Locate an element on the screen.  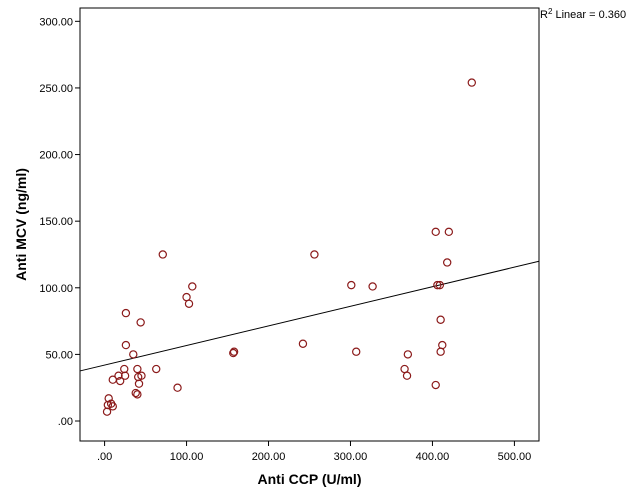
y-tick-label: 50.00 is located at coordinates (59, 355).